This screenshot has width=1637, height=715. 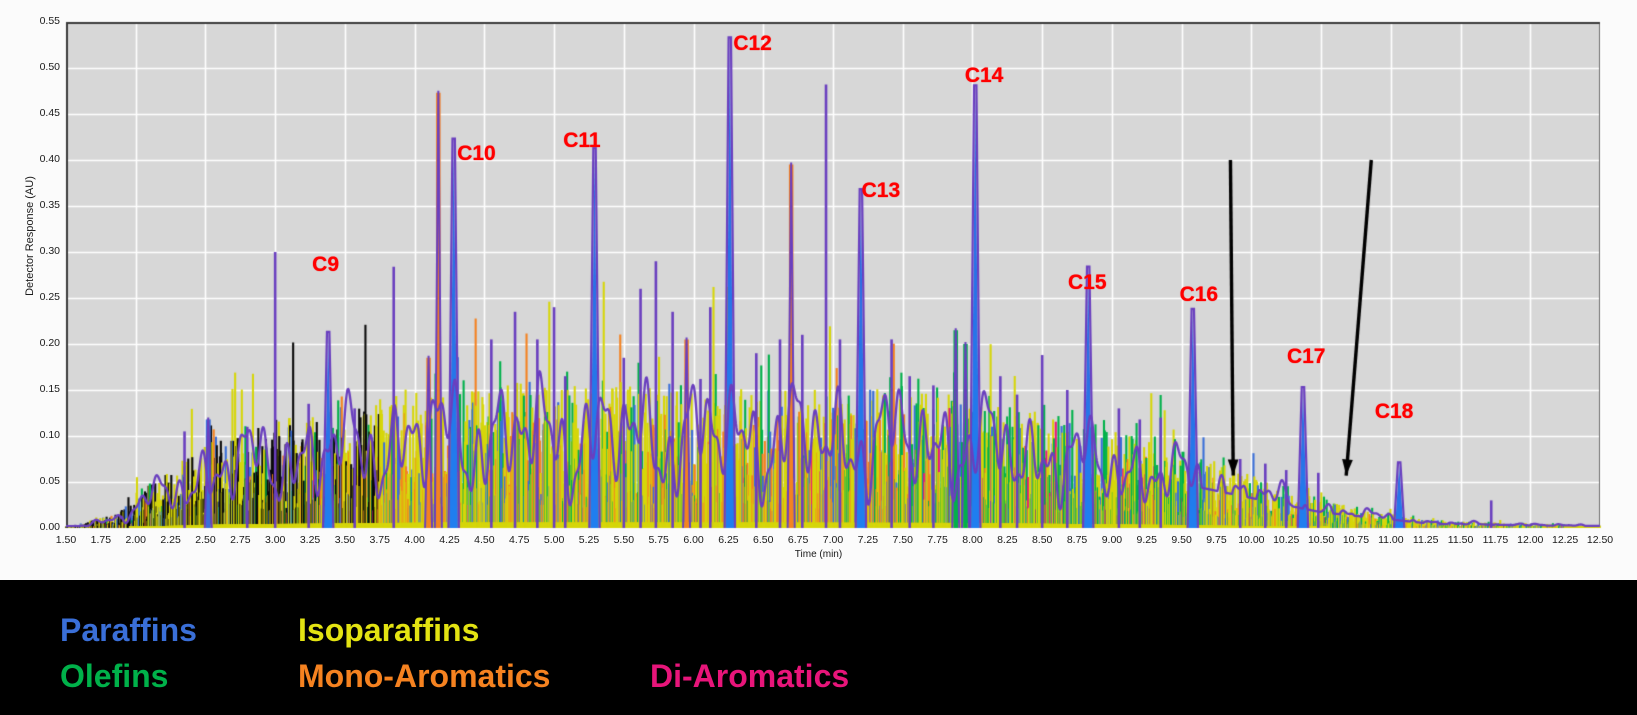 I want to click on peak-label-c11: C11, so click(x=582, y=140).